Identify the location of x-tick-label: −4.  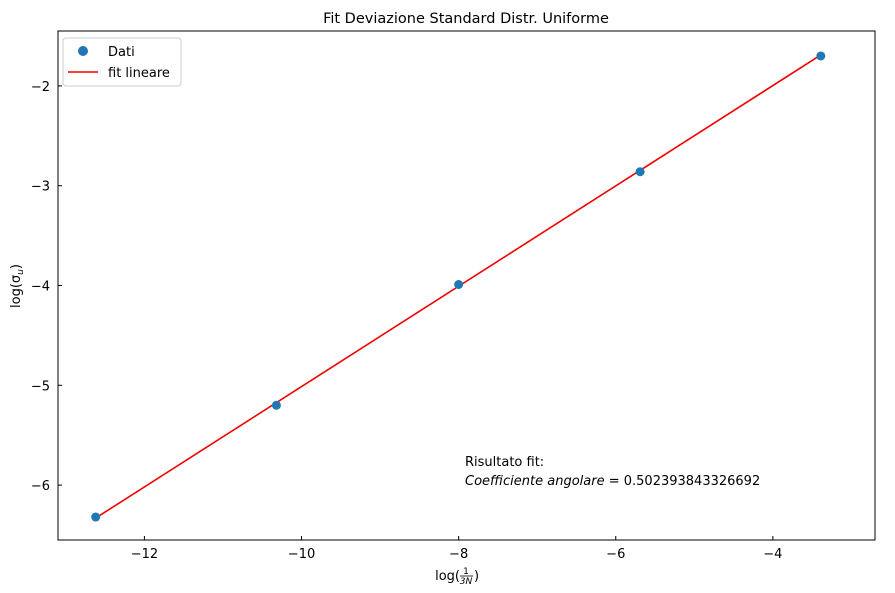
(772, 554).